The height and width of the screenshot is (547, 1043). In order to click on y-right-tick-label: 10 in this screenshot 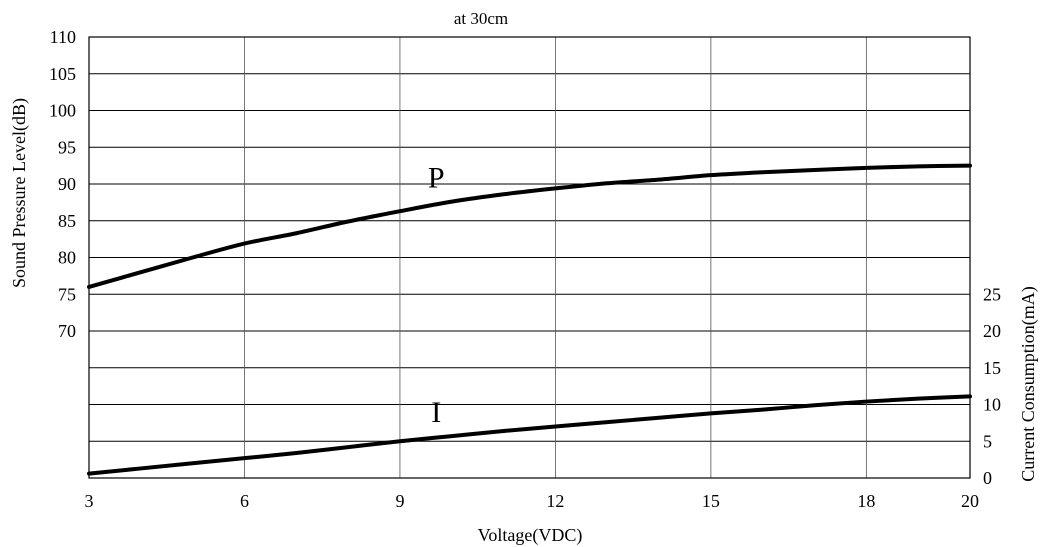, I will do `click(992, 405)`.